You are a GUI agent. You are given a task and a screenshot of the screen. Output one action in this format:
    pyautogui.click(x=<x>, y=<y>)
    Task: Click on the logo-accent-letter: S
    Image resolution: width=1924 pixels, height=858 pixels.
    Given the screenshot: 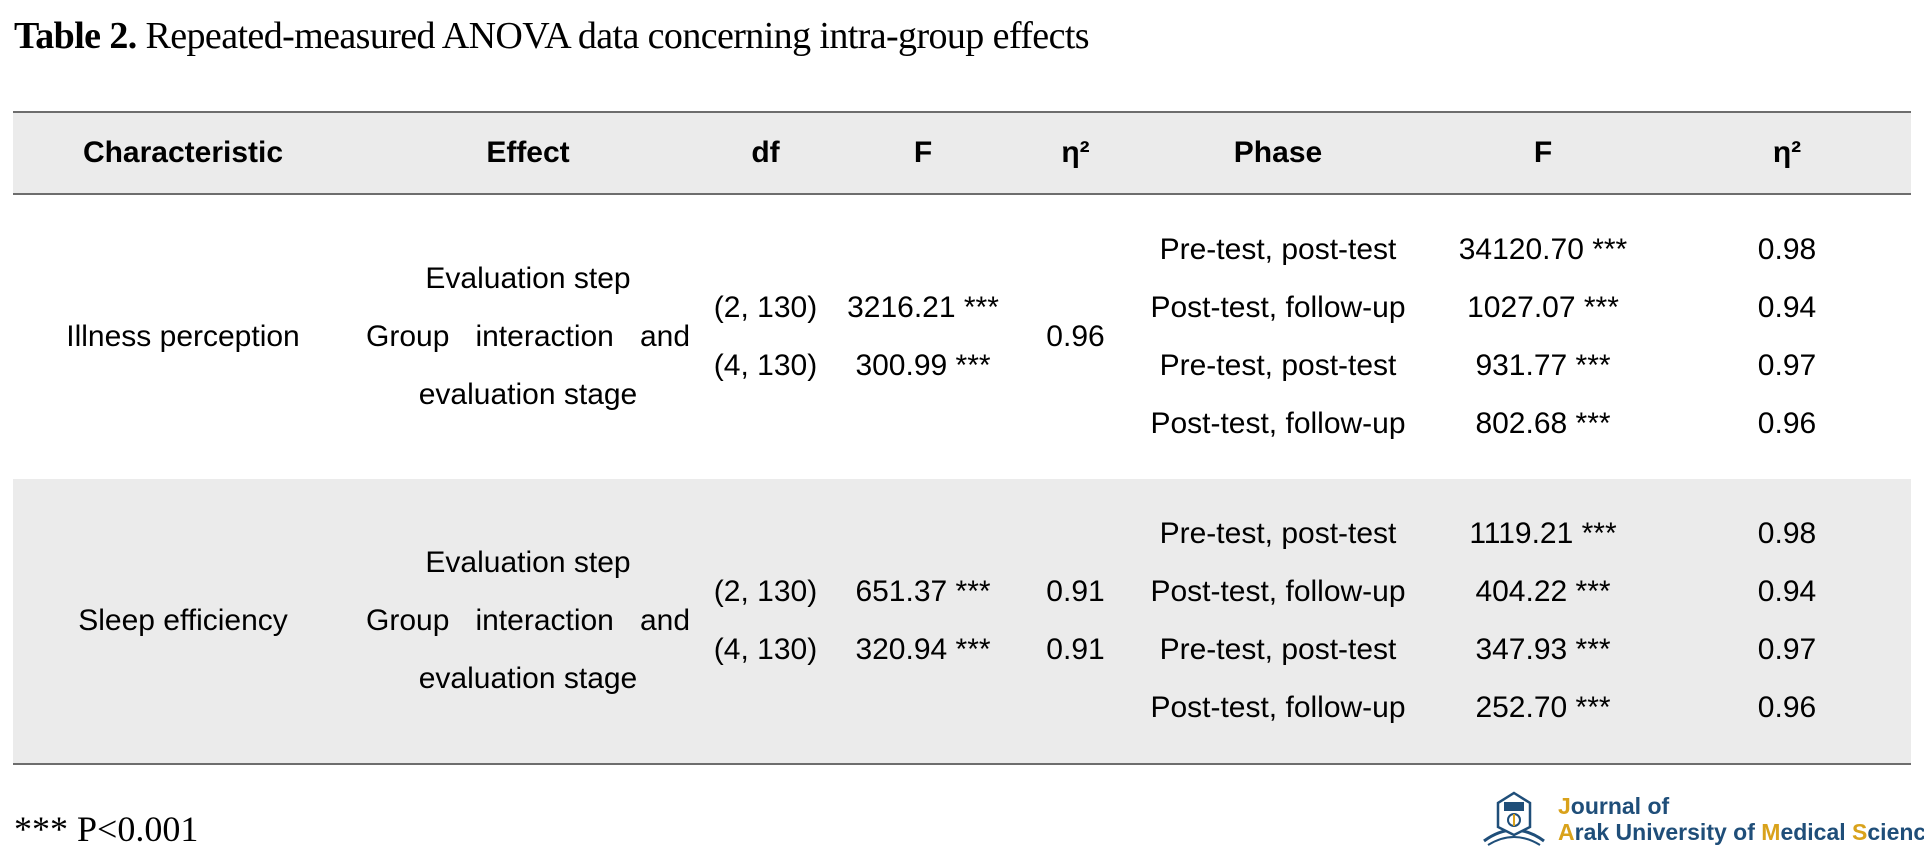 What is the action you would take?
    pyautogui.click(x=1860, y=832)
    